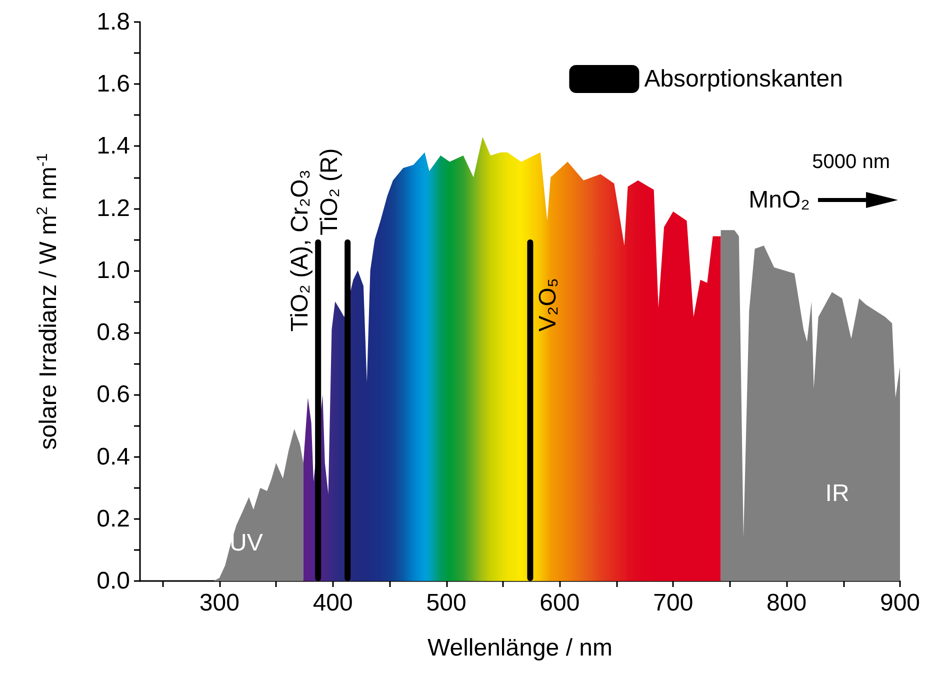 Image resolution: width=928 pixels, height=689 pixels. What do you see at coordinates (300, 250) in the screenshot?
I see `annotation: TiO₂ (A), Cr₂O₃` at bounding box center [300, 250].